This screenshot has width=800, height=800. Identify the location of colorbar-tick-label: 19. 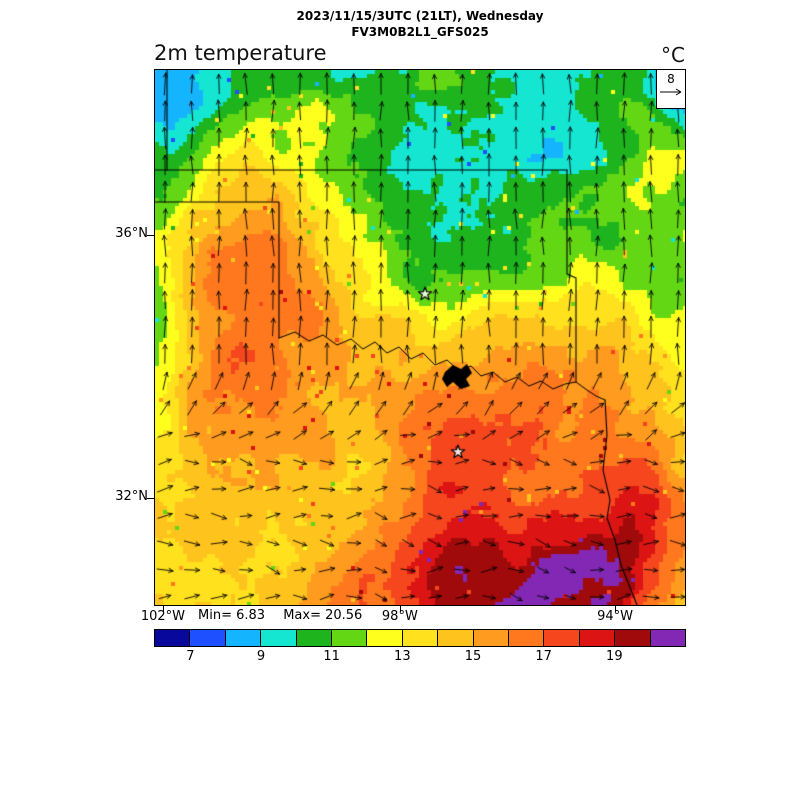
(614, 656).